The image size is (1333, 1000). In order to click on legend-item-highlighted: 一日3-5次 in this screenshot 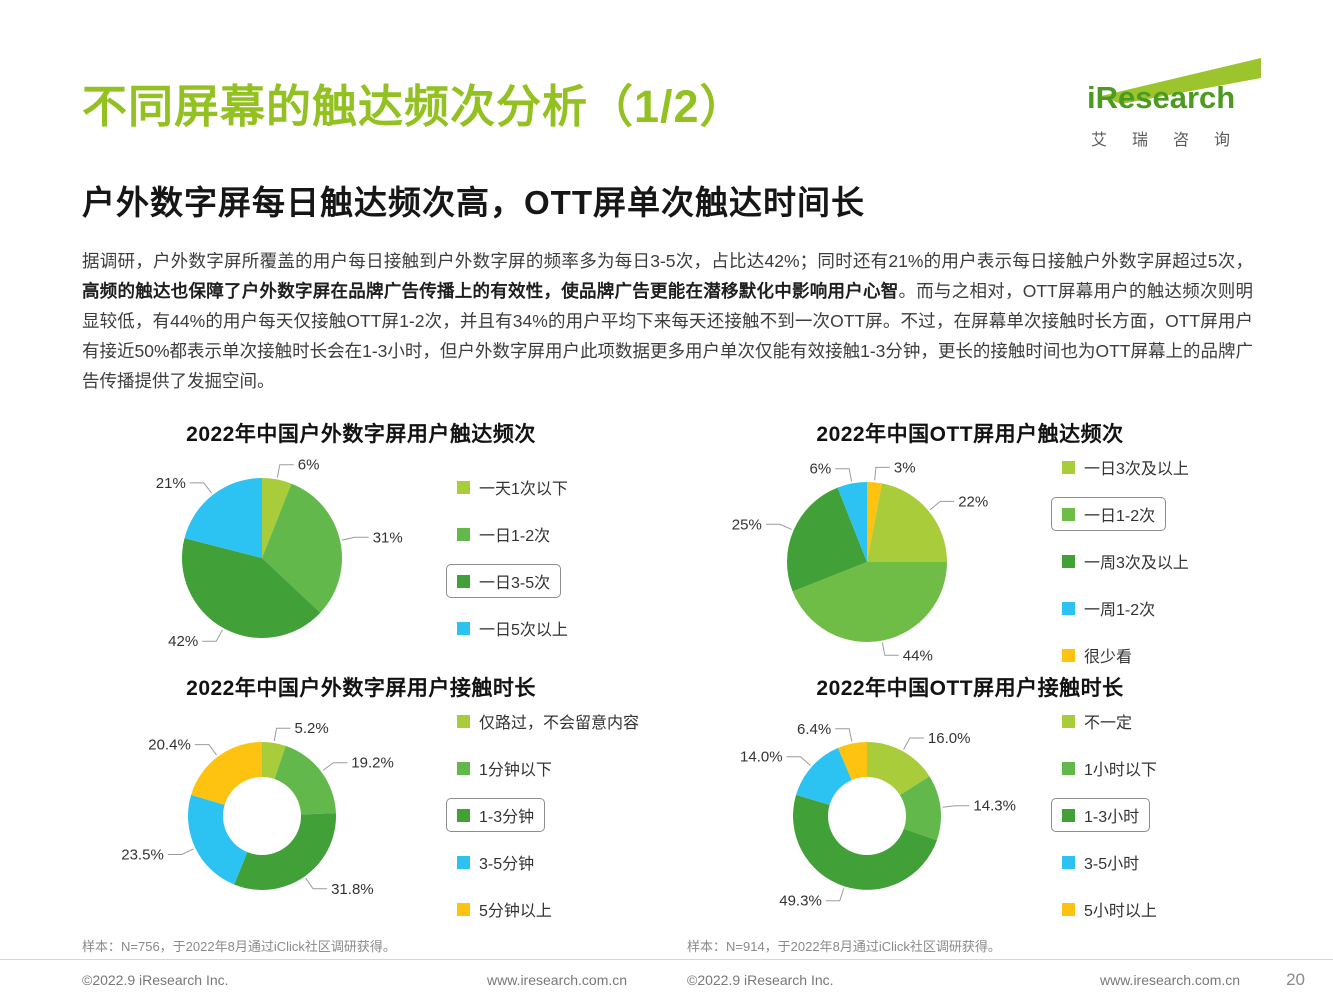, I will do `click(504, 581)`.